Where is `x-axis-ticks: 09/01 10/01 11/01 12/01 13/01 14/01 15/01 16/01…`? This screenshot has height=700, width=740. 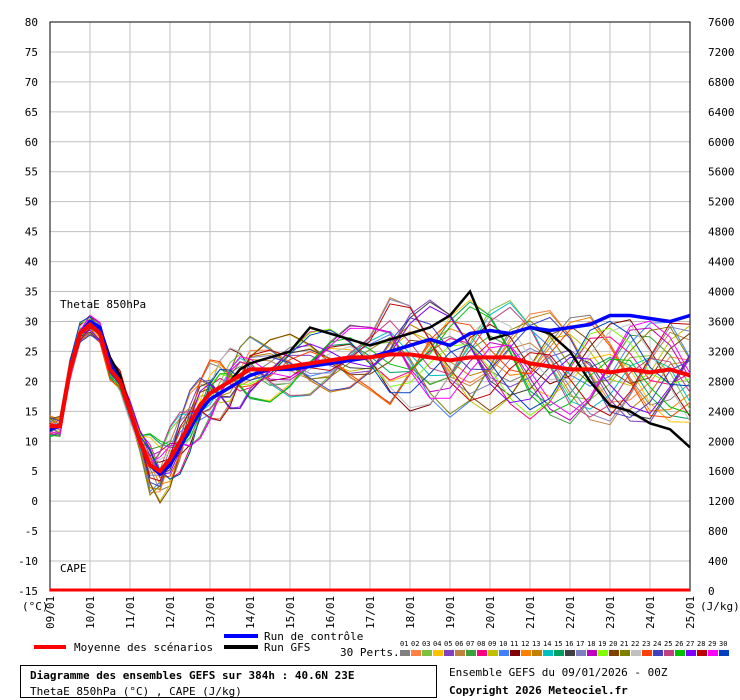 x-axis-ticks: 09/01 10/01 11/01 12/01 13/01 14/01 15/01 16/01… is located at coordinates (370, 612).